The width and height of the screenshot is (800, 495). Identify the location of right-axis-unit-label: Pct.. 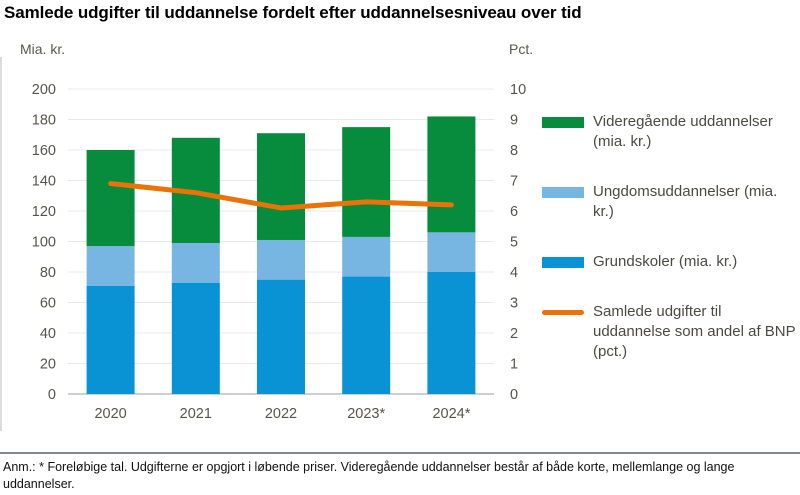
(521, 49).